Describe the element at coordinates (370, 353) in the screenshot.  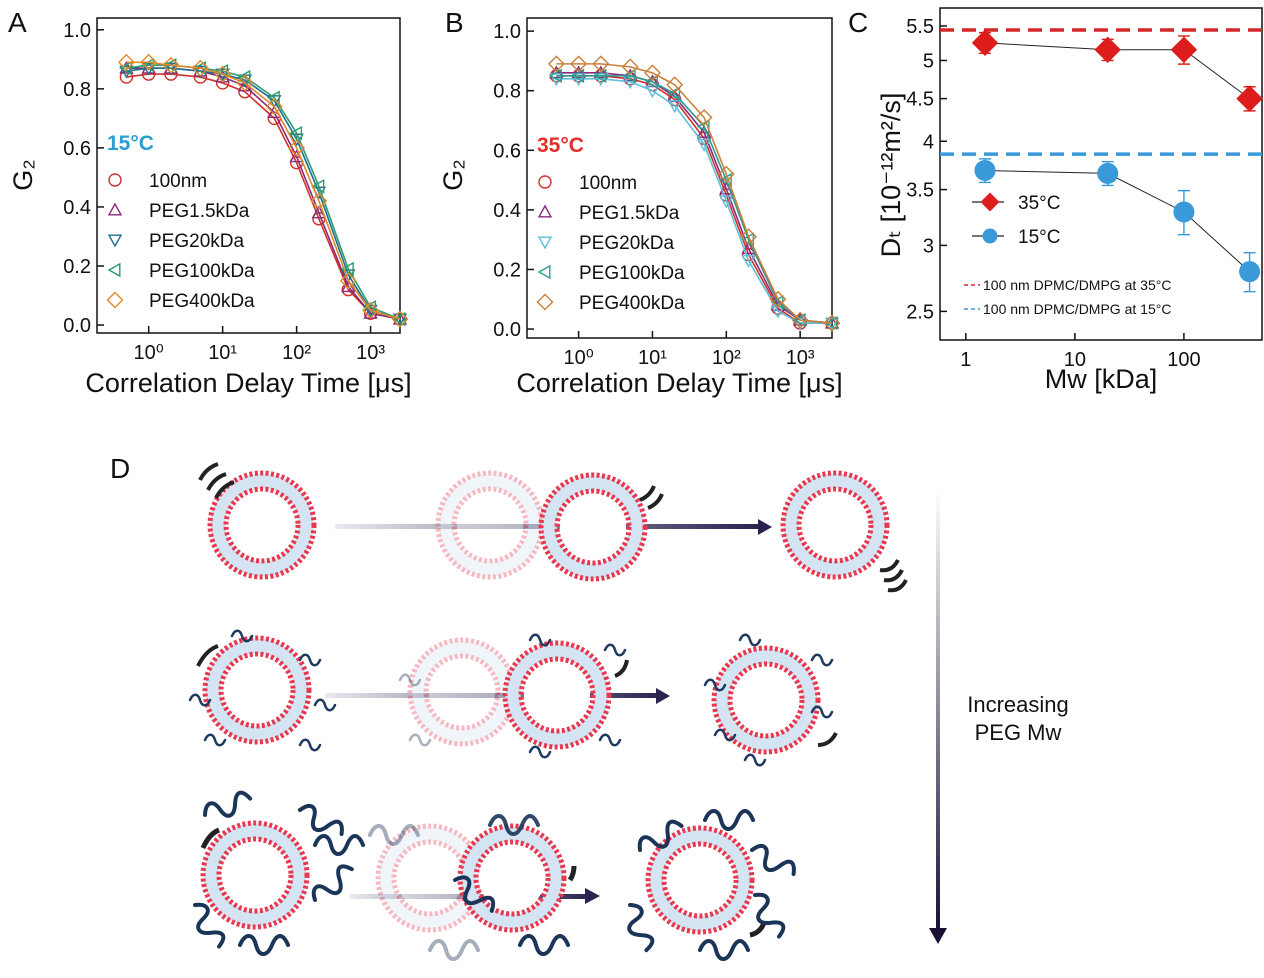
I see `x-tick-label: 10³` at that location.